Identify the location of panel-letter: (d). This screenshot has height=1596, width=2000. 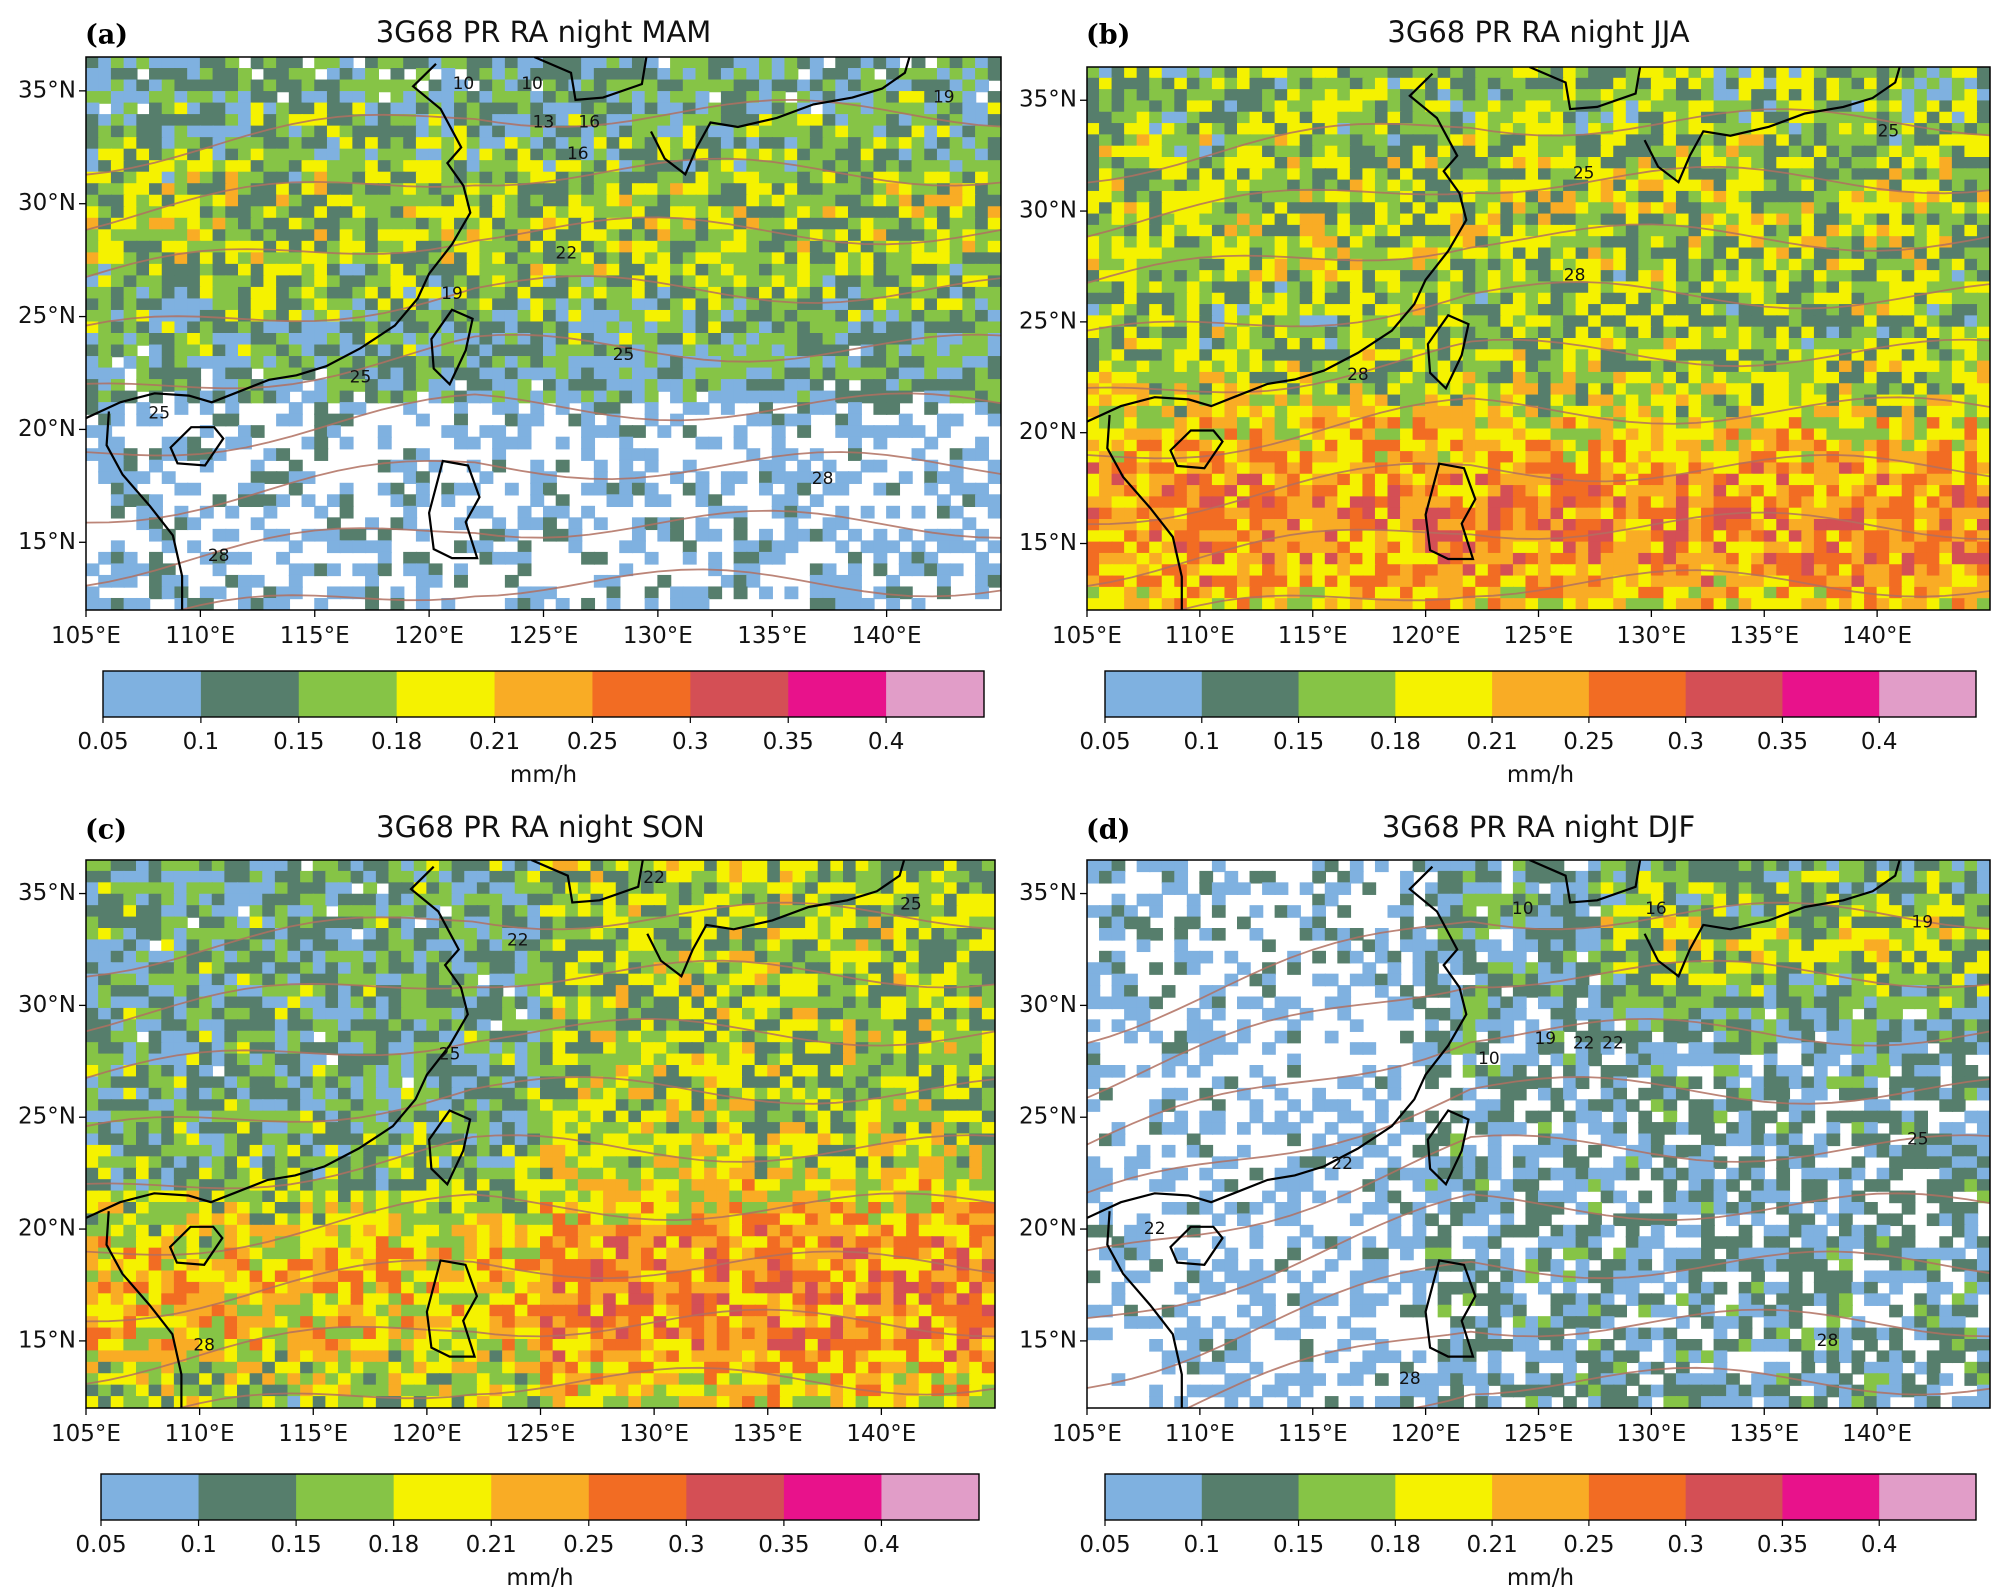
(1108, 830).